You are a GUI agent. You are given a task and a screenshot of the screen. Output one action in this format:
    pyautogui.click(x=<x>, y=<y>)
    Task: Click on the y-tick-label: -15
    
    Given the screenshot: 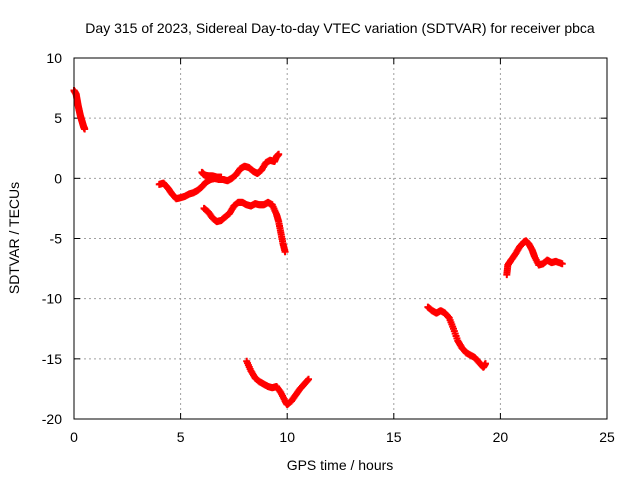 What is the action you would take?
    pyautogui.click(x=52, y=359)
    